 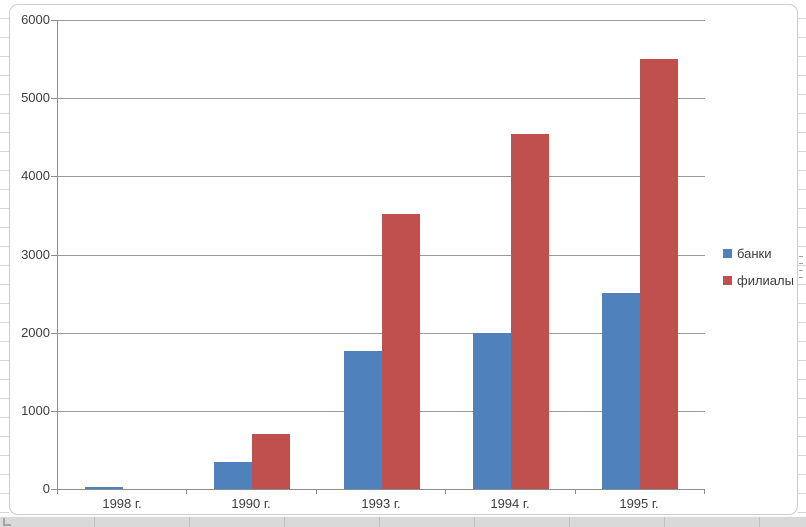 What do you see at coordinates (251, 503) in the screenshot?
I see `x-axis-category-label: 1990 г.` at bounding box center [251, 503].